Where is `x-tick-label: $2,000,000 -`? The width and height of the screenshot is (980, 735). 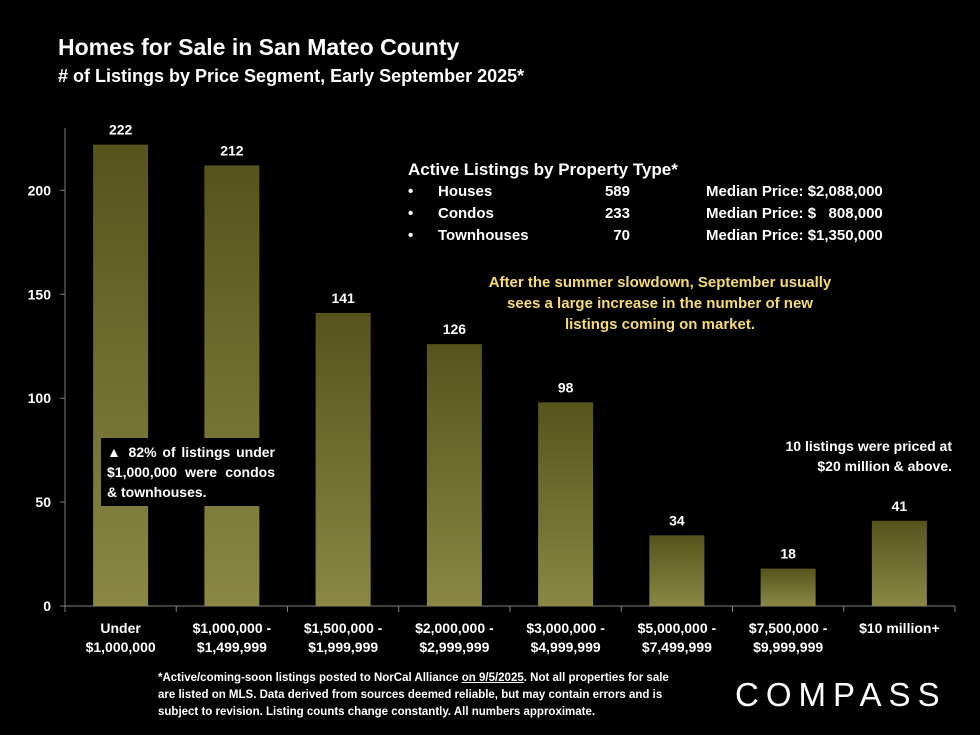
x-tick-label: $2,000,000 - is located at coordinates (454, 628).